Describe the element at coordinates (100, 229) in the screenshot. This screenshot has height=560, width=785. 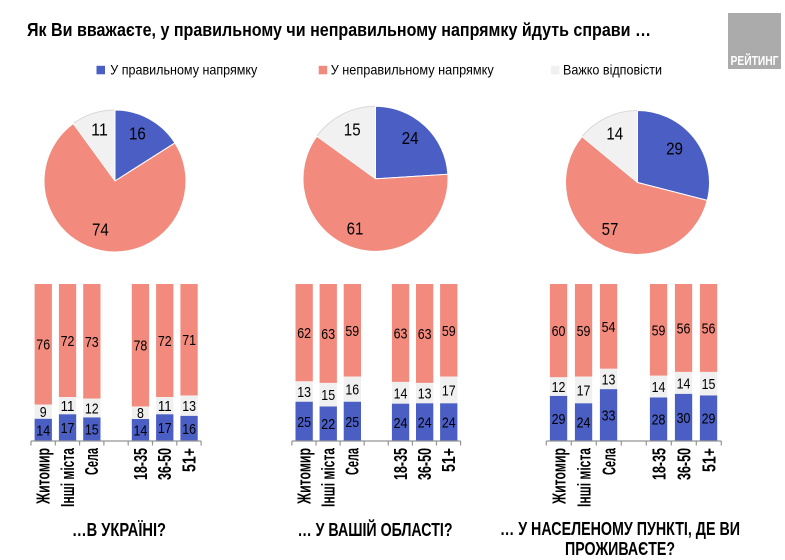
I see `svg-text: 74` at that location.